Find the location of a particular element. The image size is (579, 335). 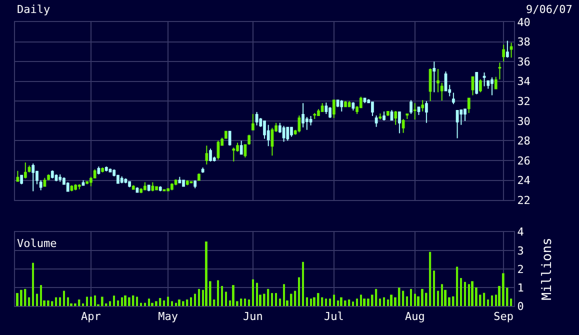

y-tick-label: 30 is located at coordinates (523, 121).